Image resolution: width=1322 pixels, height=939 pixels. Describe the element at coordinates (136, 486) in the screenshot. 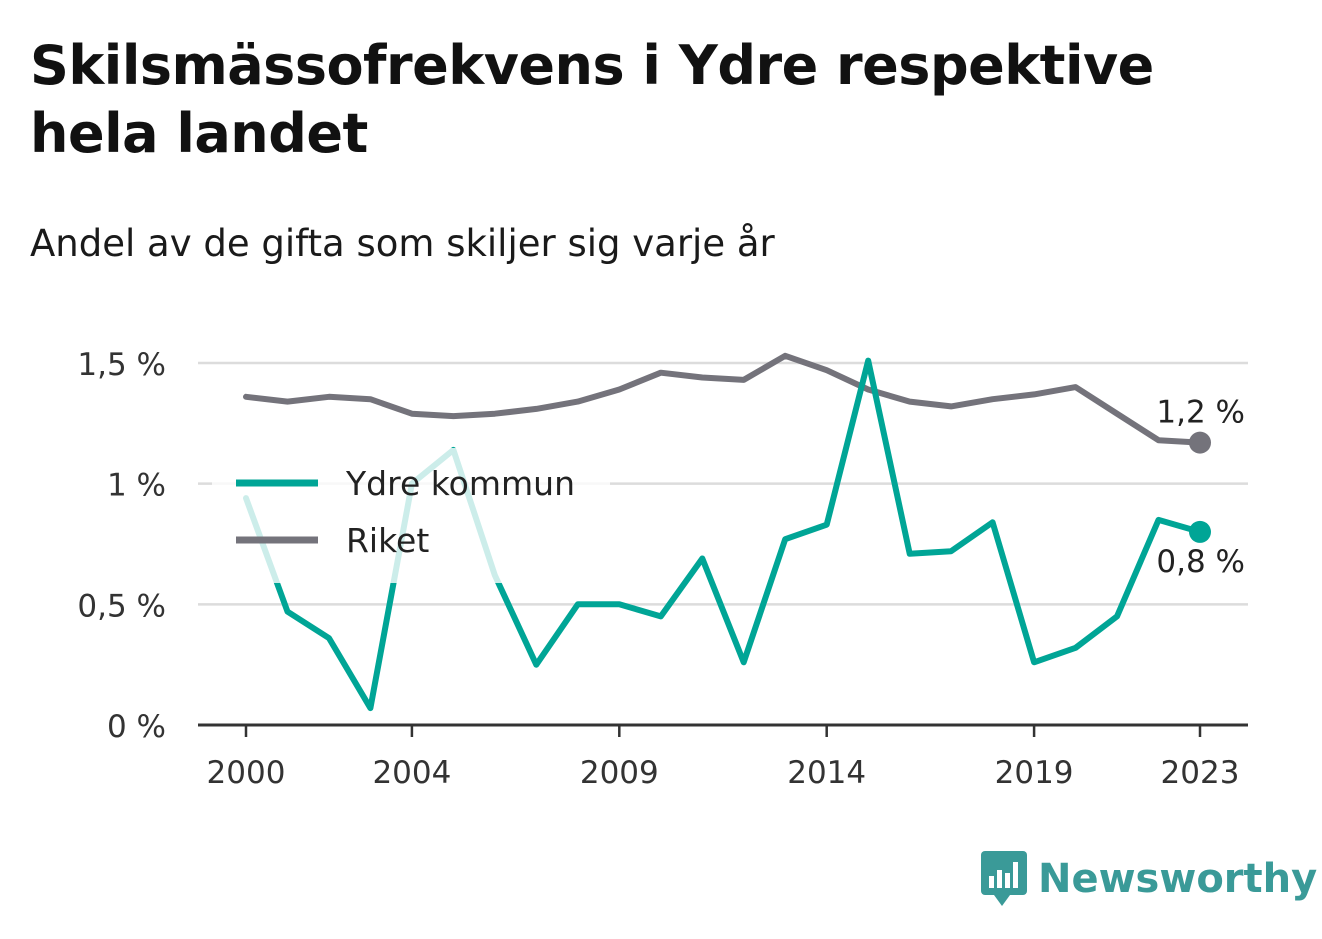

I see `y-tick-label: 1 %` at that location.